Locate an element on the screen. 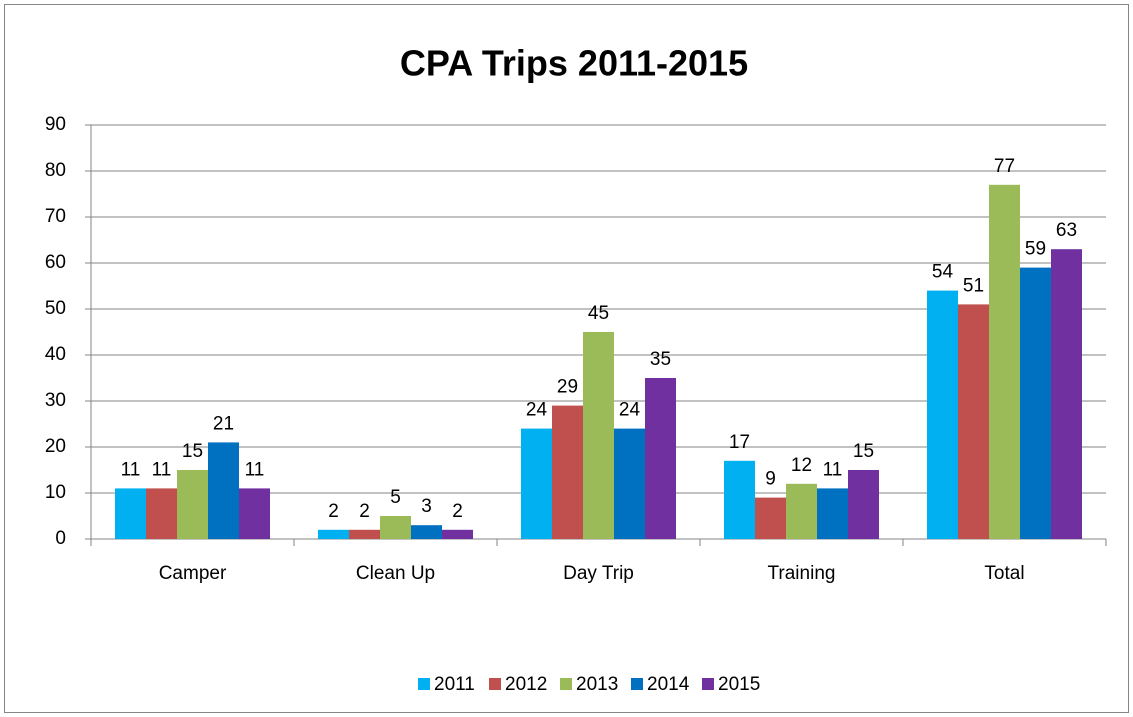  data-label: 35 is located at coordinates (660, 359).